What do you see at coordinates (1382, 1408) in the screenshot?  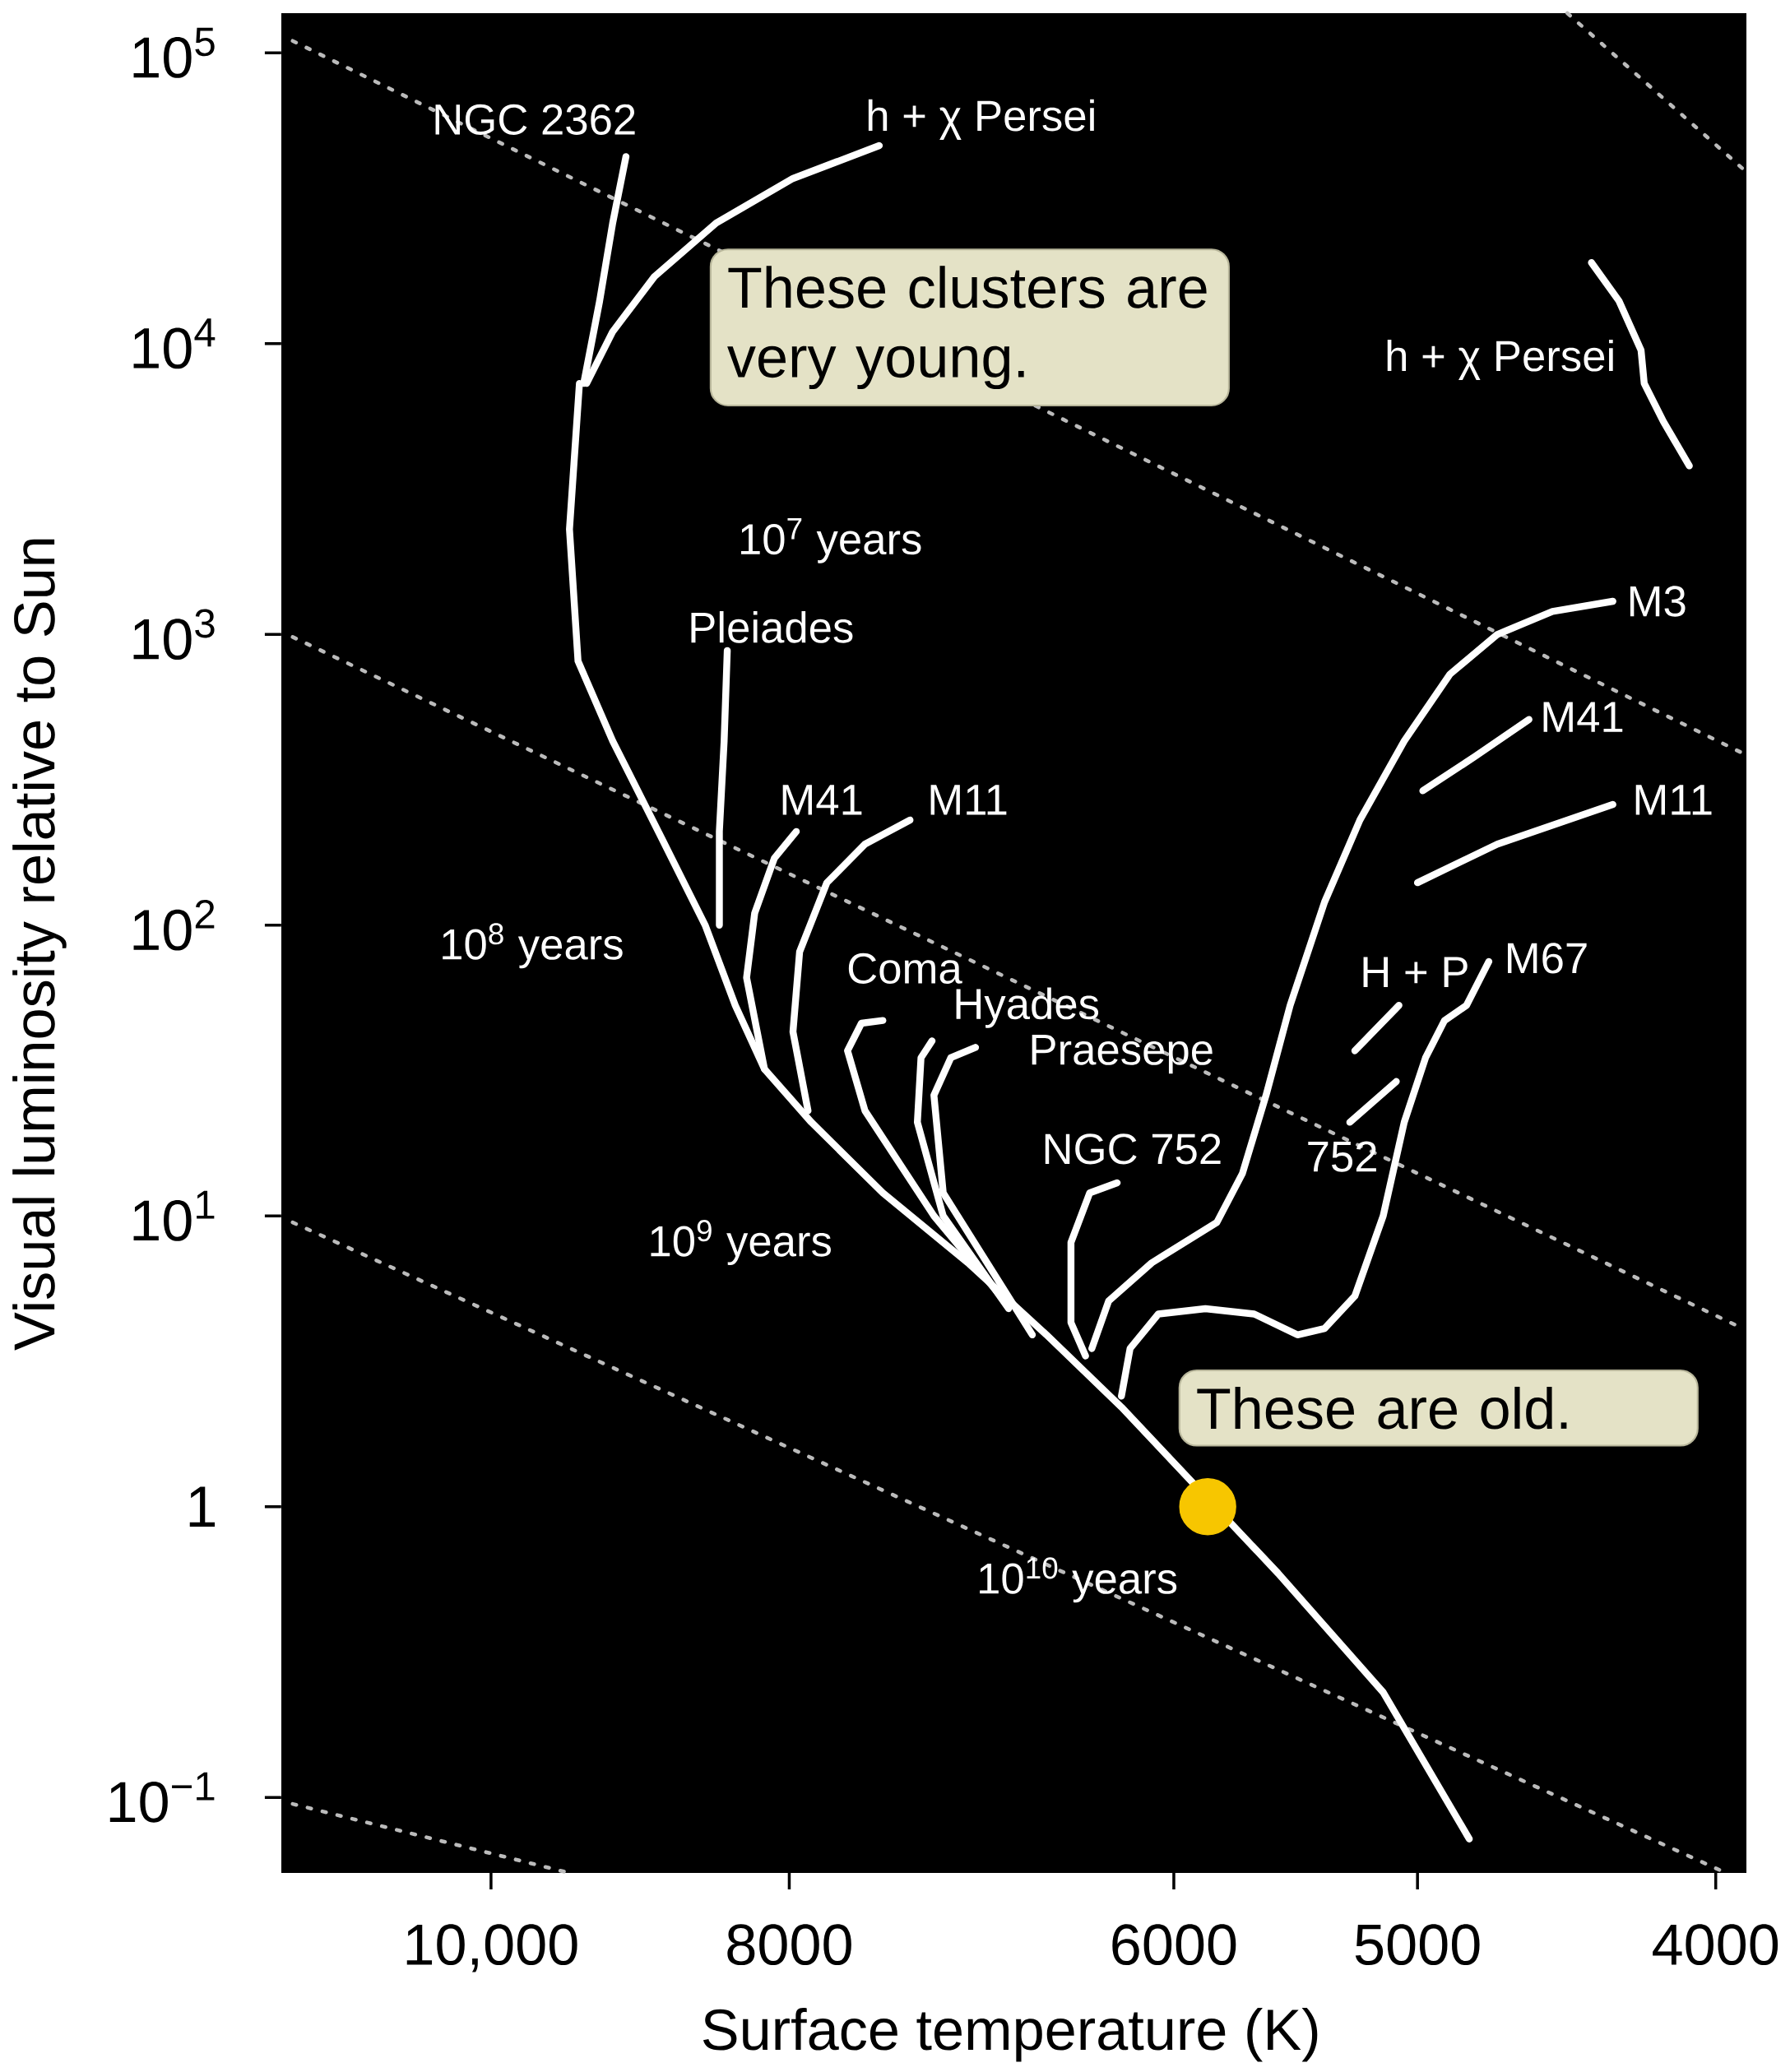 I see `annotation: These are old.` at bounding box center [1382, 1408].